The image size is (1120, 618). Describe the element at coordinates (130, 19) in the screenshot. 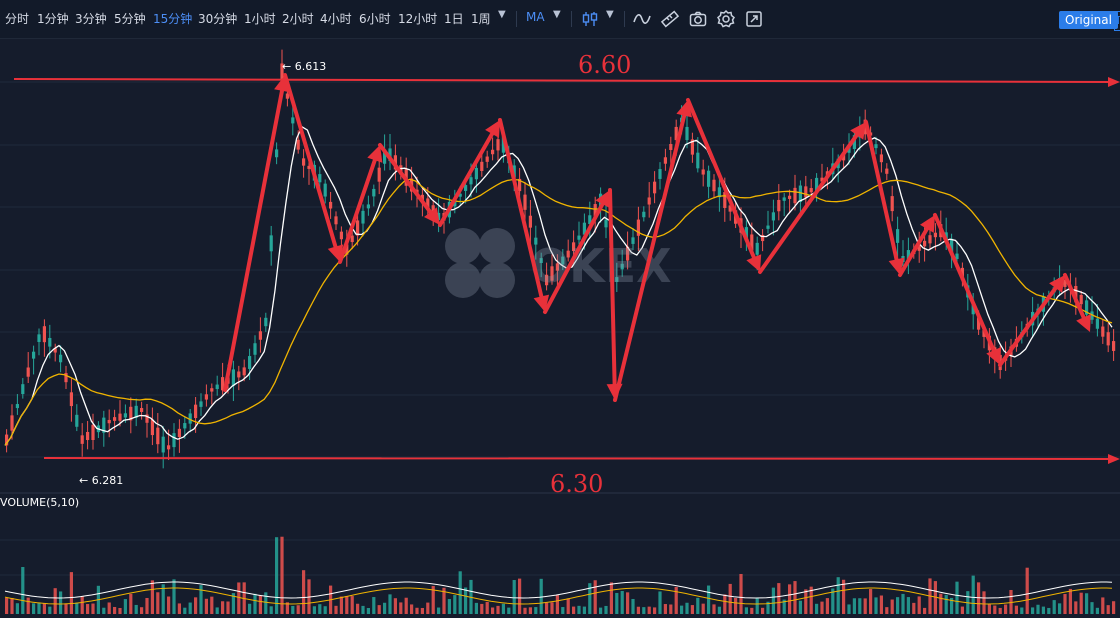

I see `interval-5m: 5分钟` at that location.